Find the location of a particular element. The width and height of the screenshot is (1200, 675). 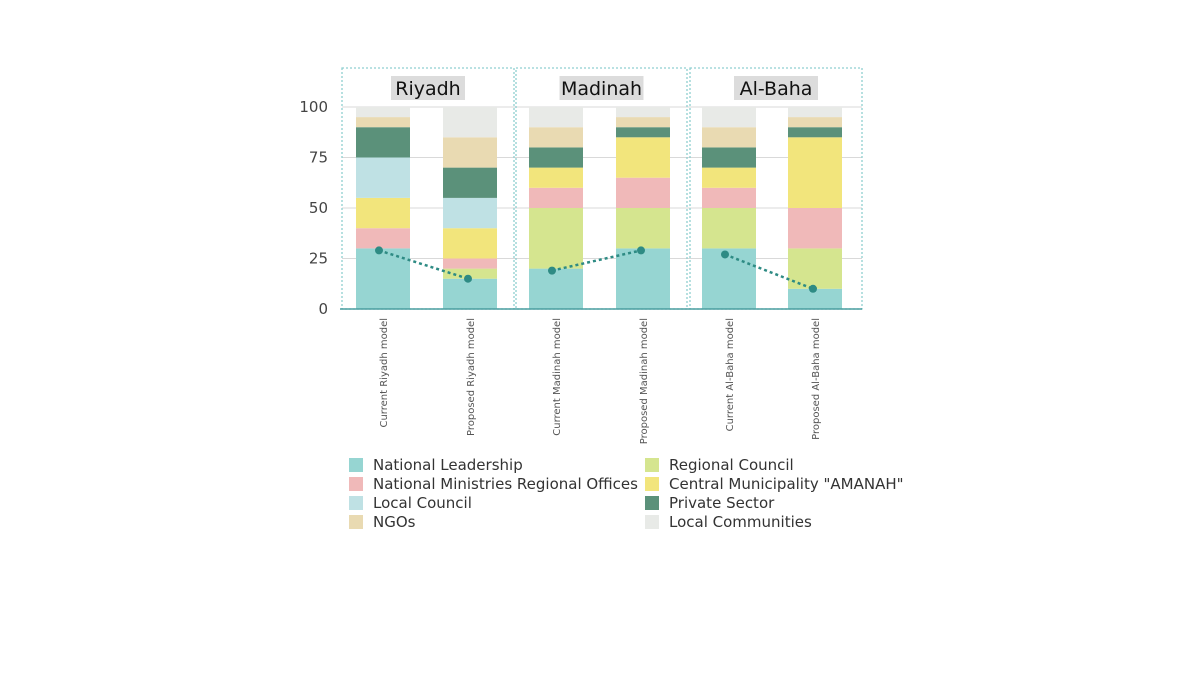

bar-segment-private-sector-current-al-baha-model is located at coordinates (729, 157).